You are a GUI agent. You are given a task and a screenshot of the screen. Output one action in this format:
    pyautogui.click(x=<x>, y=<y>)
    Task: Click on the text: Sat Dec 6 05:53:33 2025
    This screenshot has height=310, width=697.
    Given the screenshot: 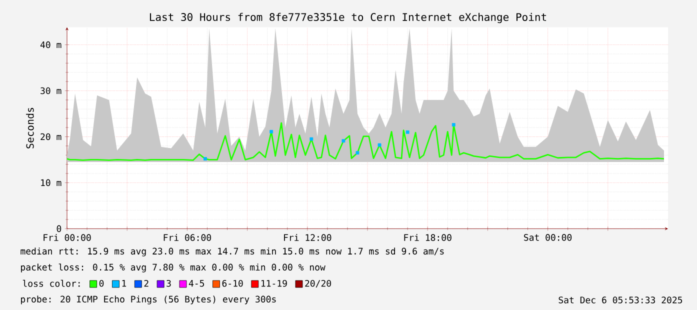 What is the action you would take?
    pyautogui.click(x=620, y=300)
    